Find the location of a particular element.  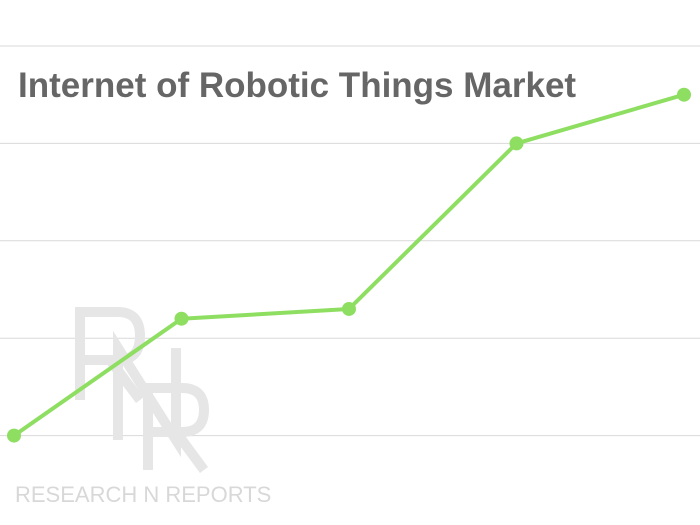

watermark-text: RESEARCH N REPORTS is located at coordinates (143, 494).